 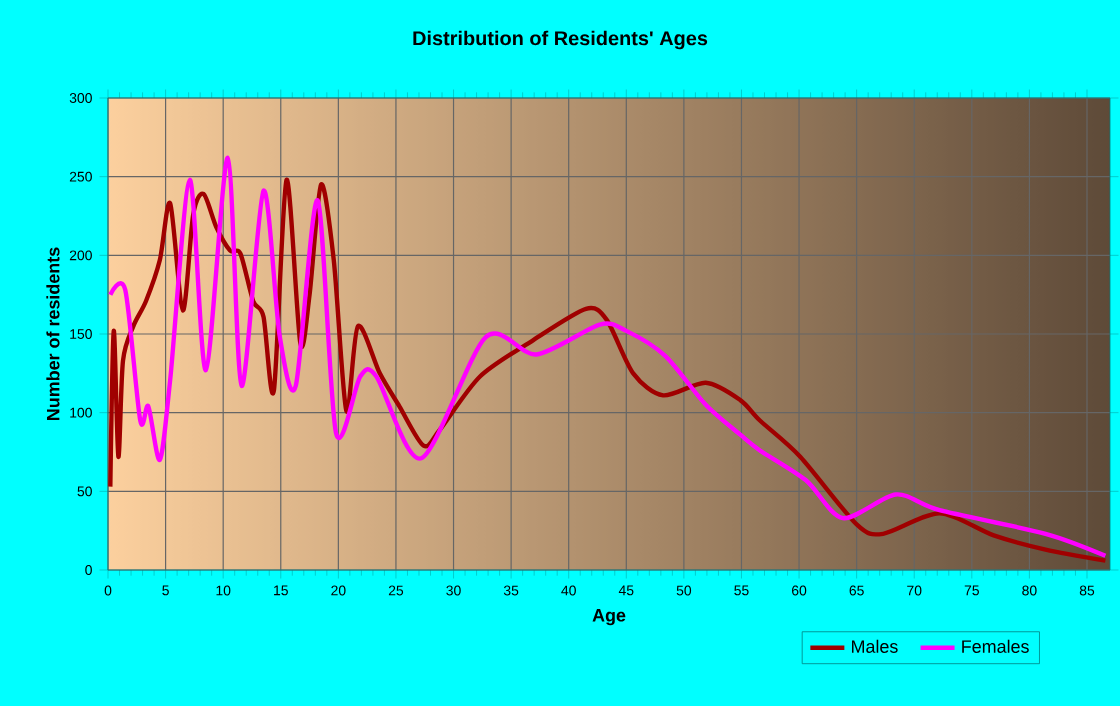 What do you see at coordinates (560, 40) in the screenshot?
I see `chart-title: Distribution of Residents' Ages` at bounding box center [560, 40].